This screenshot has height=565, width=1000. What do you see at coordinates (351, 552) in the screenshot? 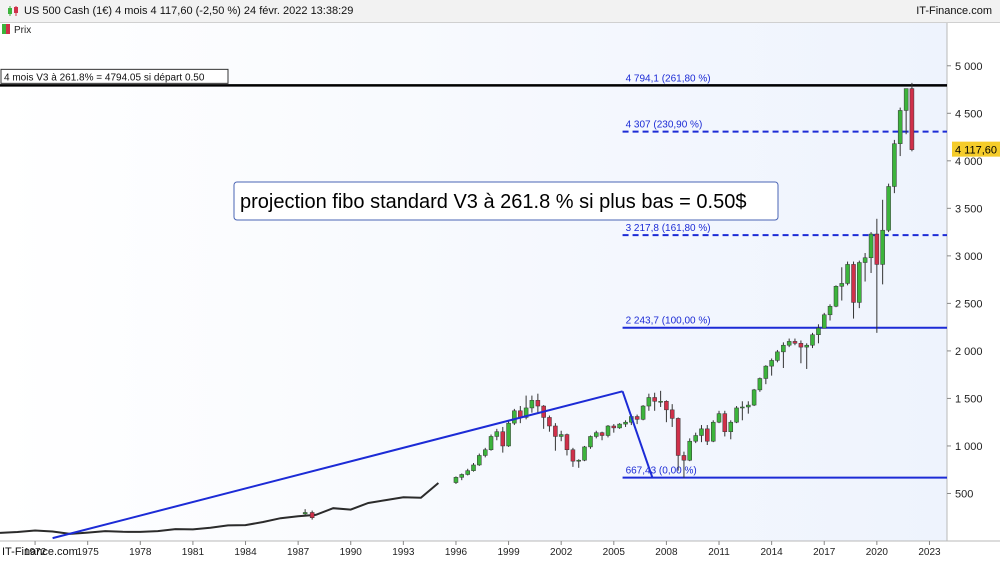
I see `x-tick-label: 1990` at bounding box center [351, 552].